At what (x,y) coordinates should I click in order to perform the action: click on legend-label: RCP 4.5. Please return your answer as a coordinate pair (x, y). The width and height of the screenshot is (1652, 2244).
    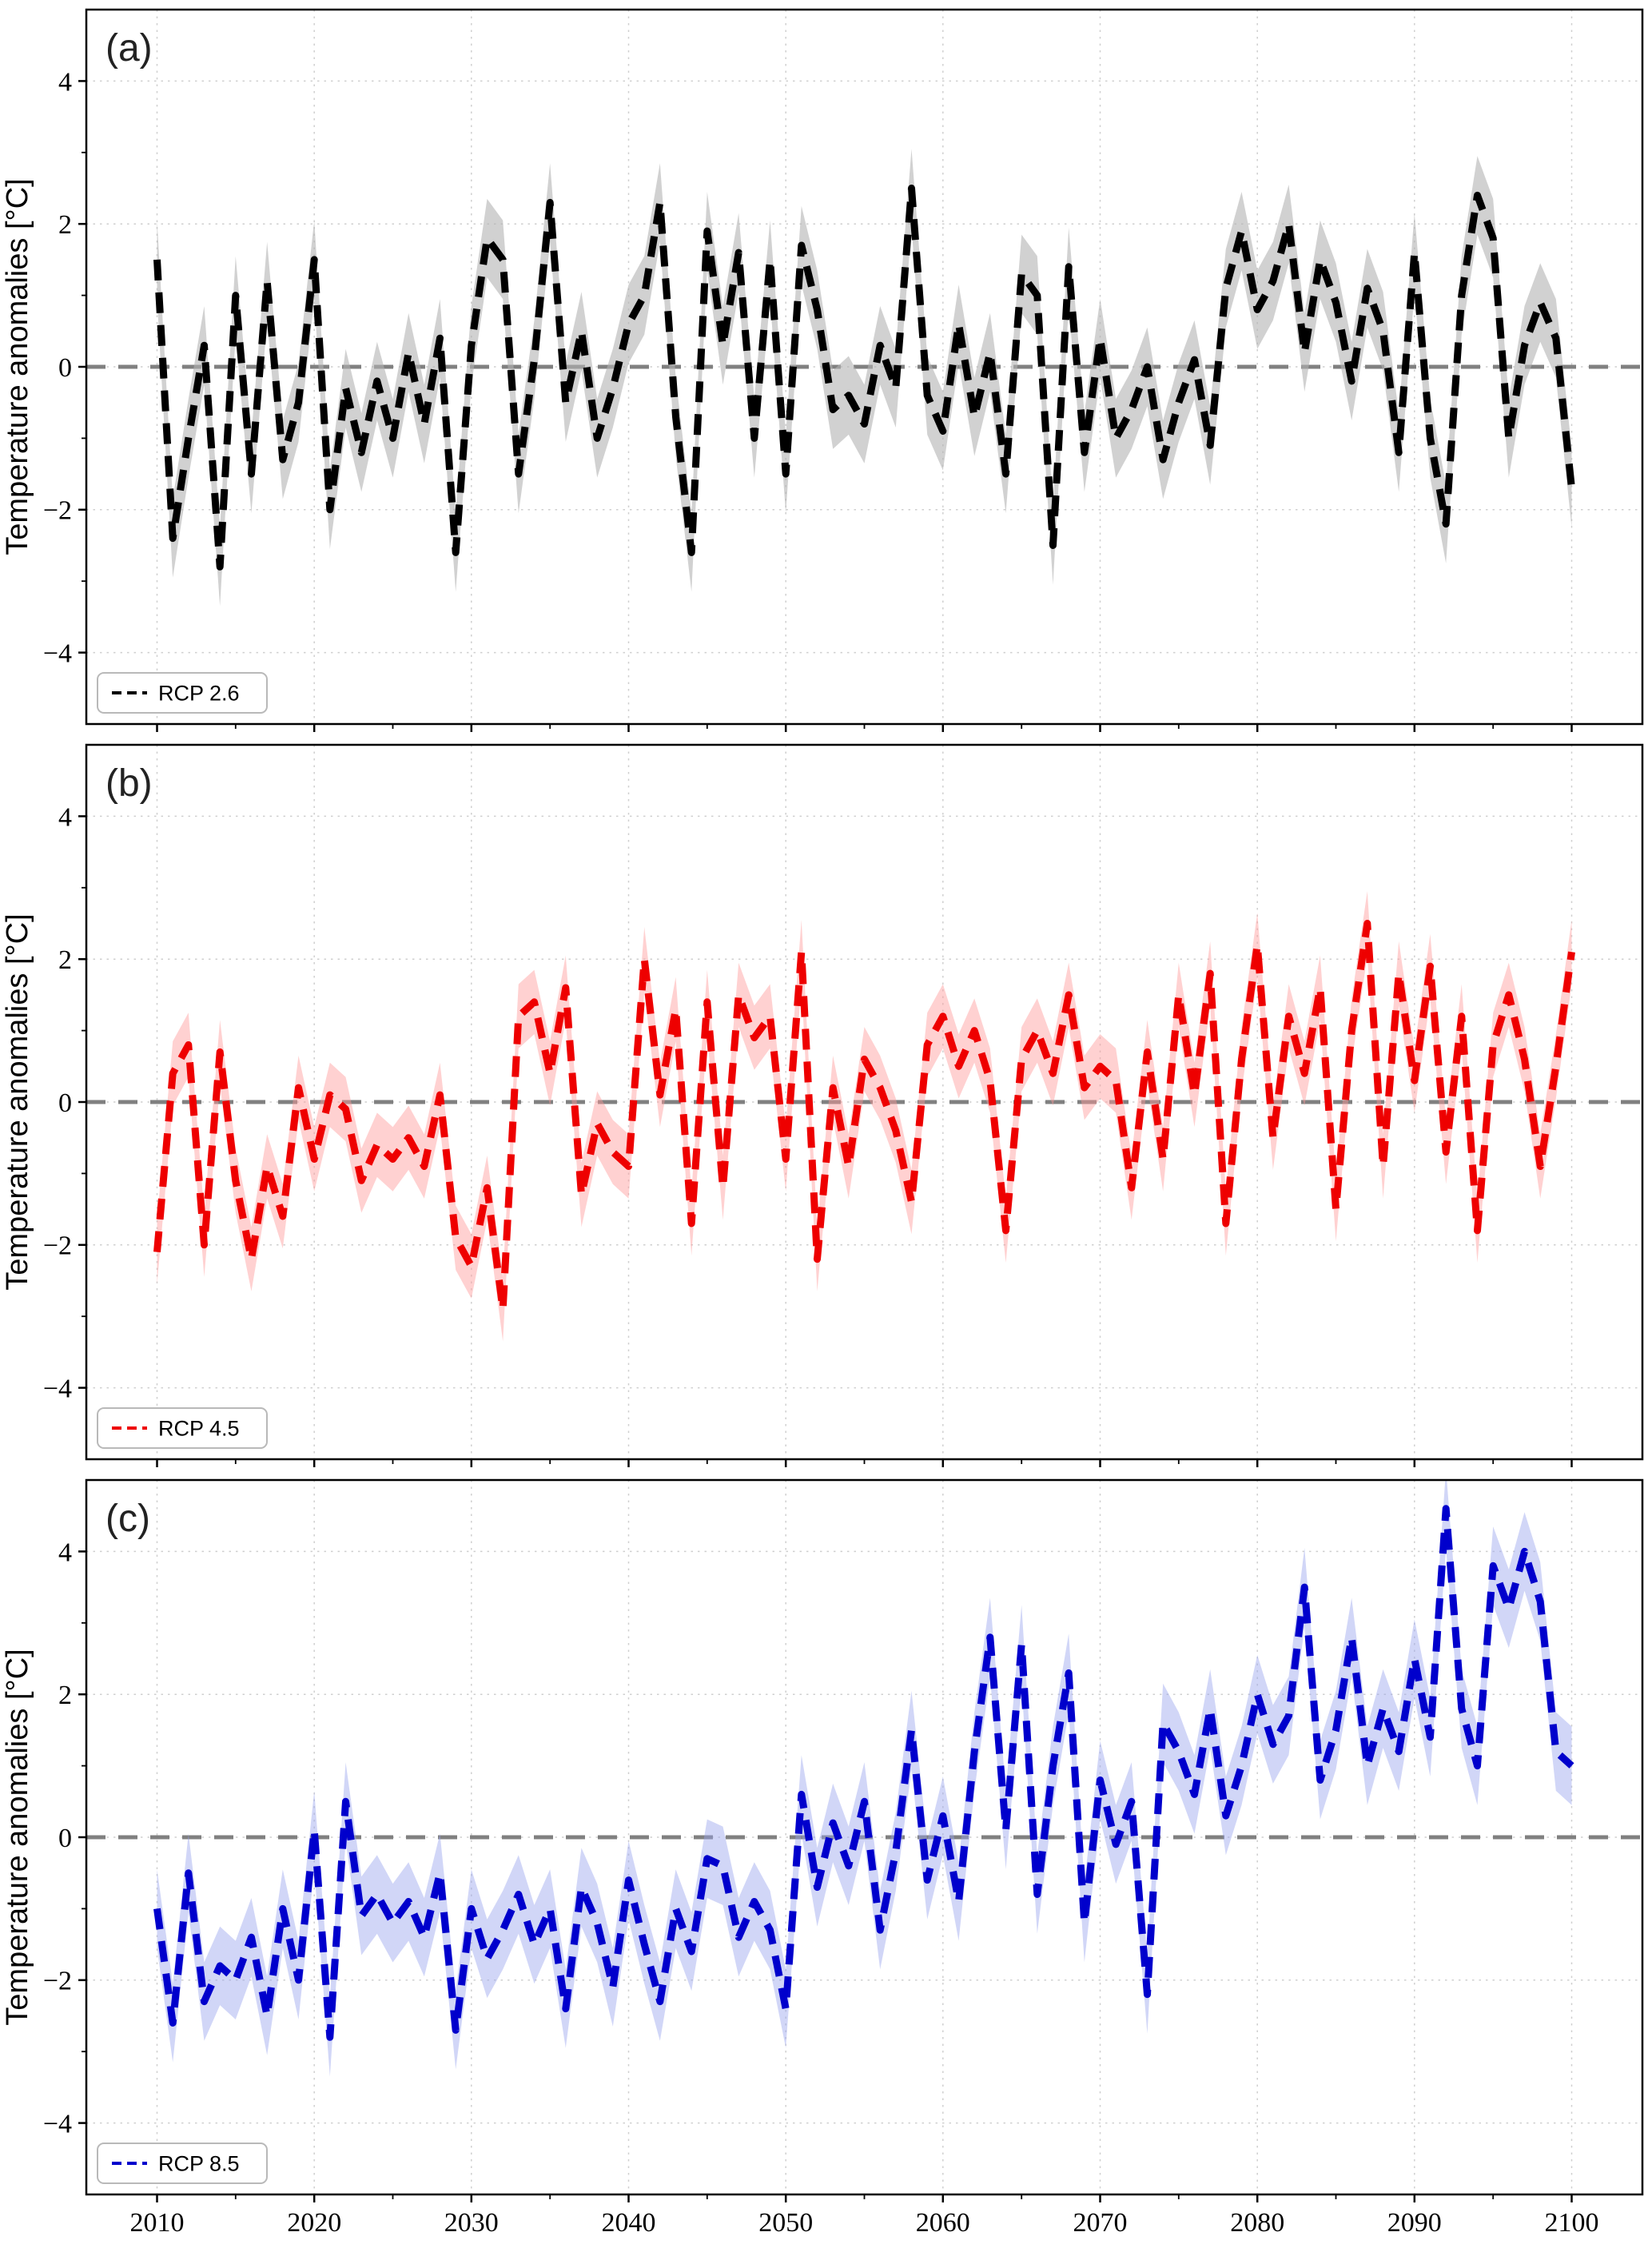
    Looking at the image, I should click on (199, 1428).